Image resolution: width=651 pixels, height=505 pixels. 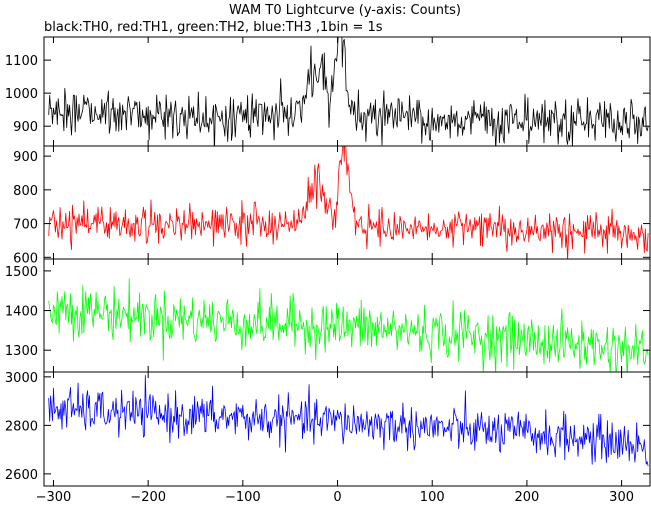 I want to click on y-tick-label-th3: 3000, so click(x=21, y=378).